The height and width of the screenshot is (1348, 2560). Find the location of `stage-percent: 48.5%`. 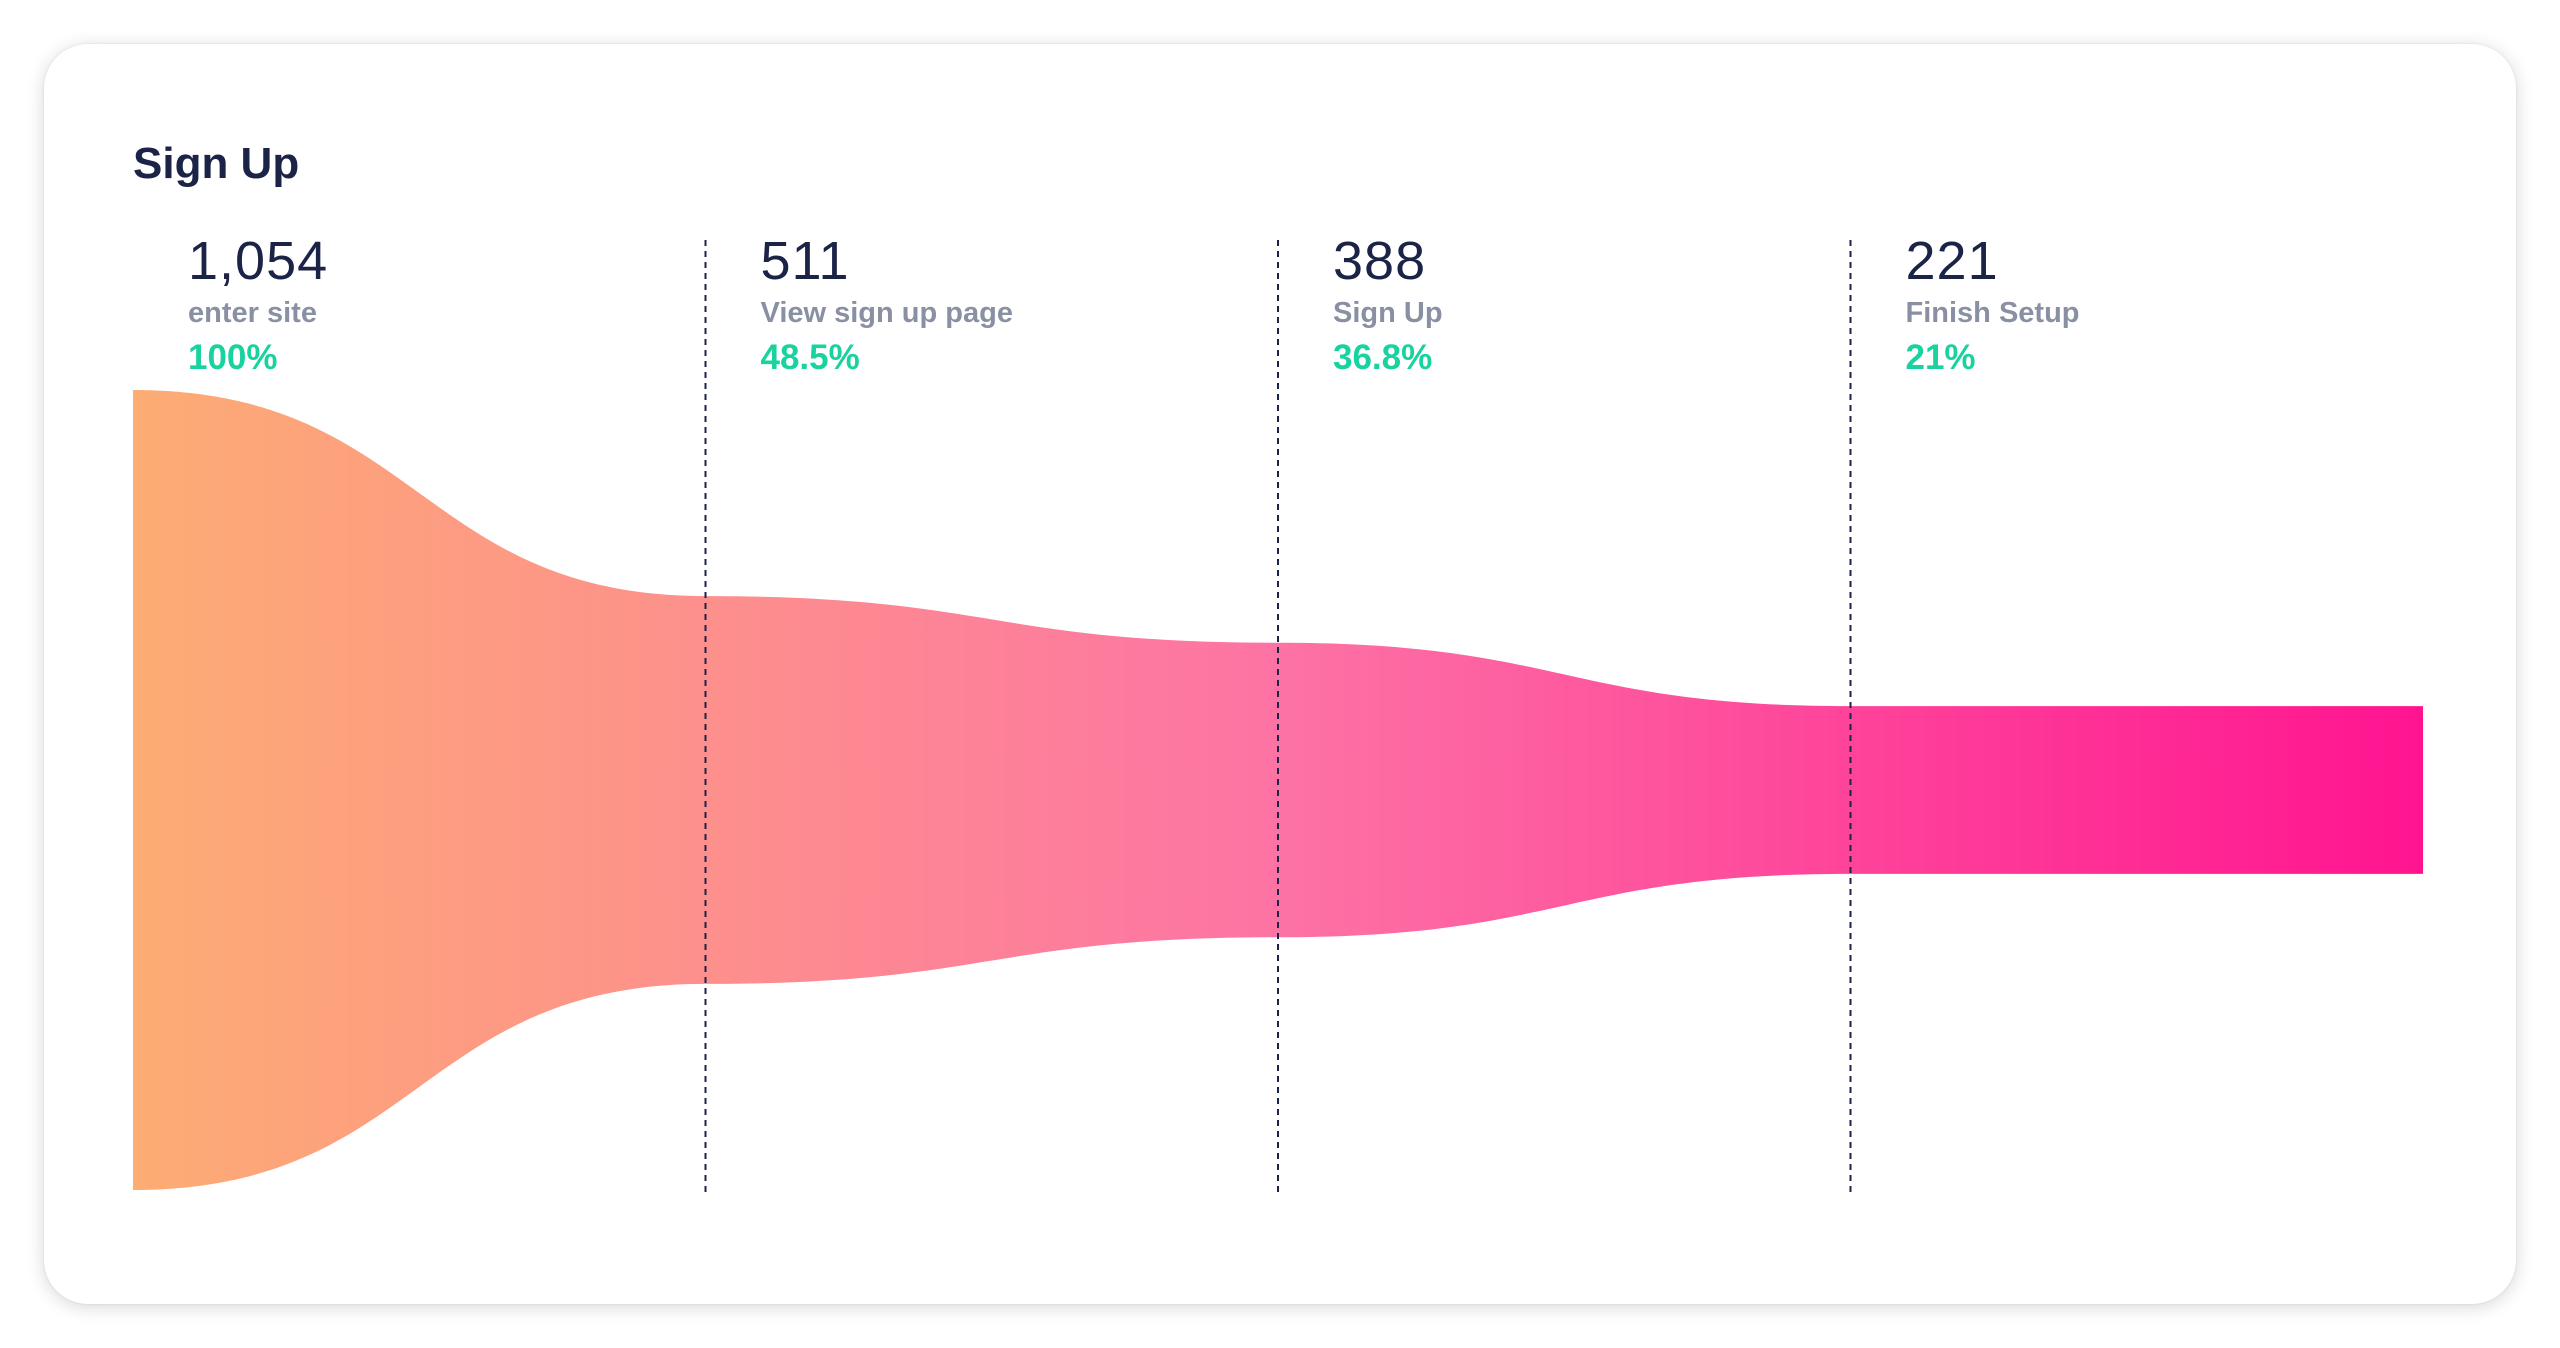

stage-percent: 48.5% is located at coordinates (810, 357).